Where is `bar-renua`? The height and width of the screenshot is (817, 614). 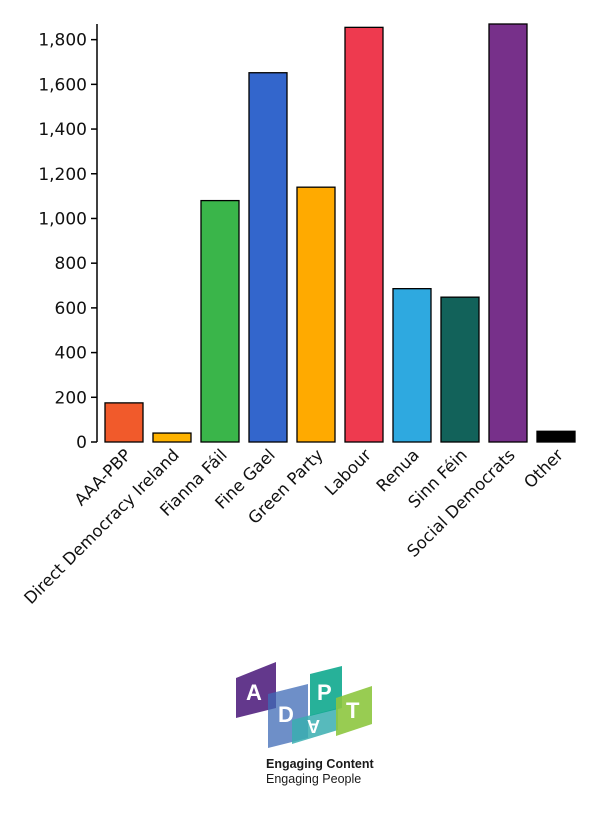
bar-renua is located at coordinates (412, 365).